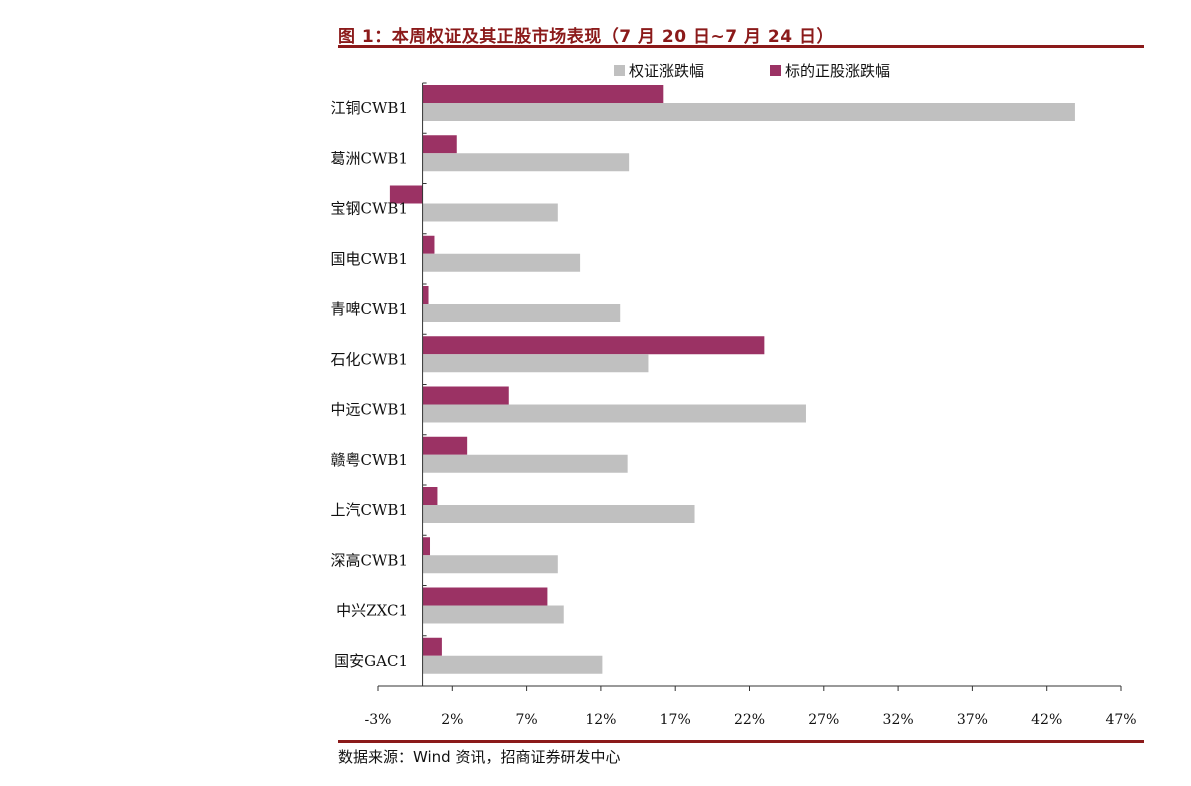 This screenshot has height=786, width=1191. Describe the element at coordinates (369, 259) in the screenshot. I see `category-label: 国电CWB1` at that location.